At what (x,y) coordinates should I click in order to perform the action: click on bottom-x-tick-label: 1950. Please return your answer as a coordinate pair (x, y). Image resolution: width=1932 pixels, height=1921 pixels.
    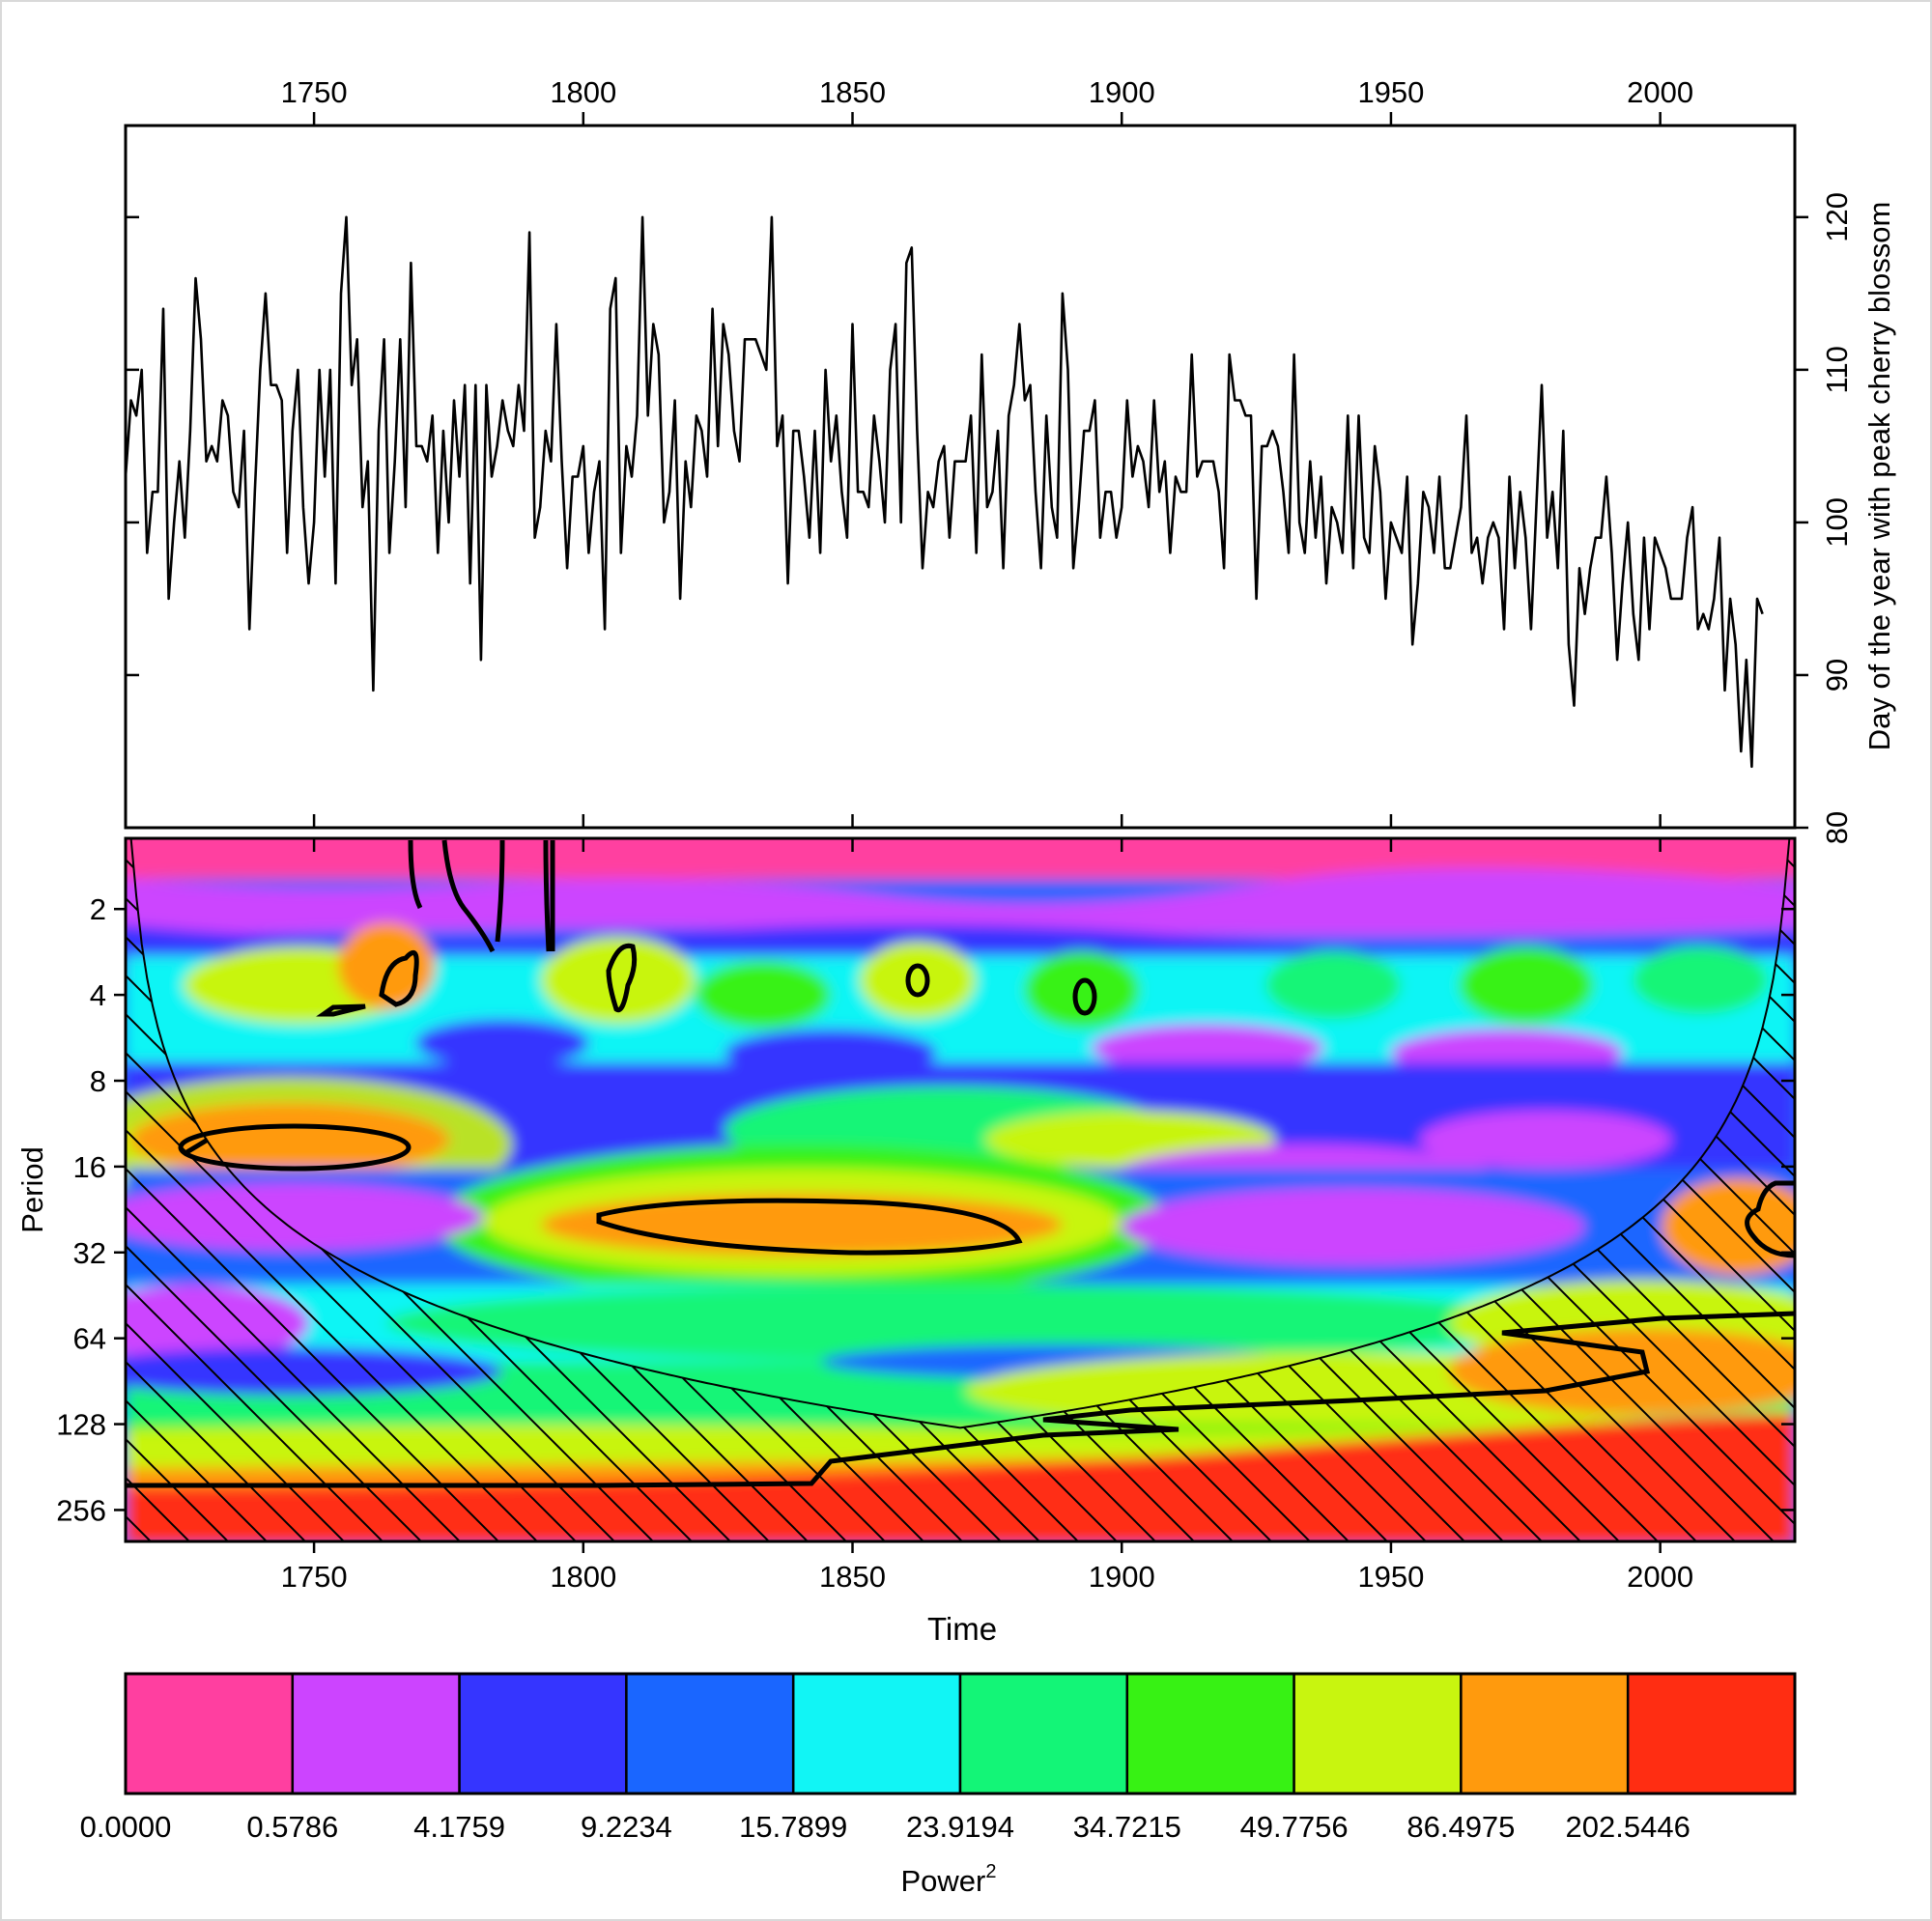
    Looking at the image, I should click on (1390, 1577).